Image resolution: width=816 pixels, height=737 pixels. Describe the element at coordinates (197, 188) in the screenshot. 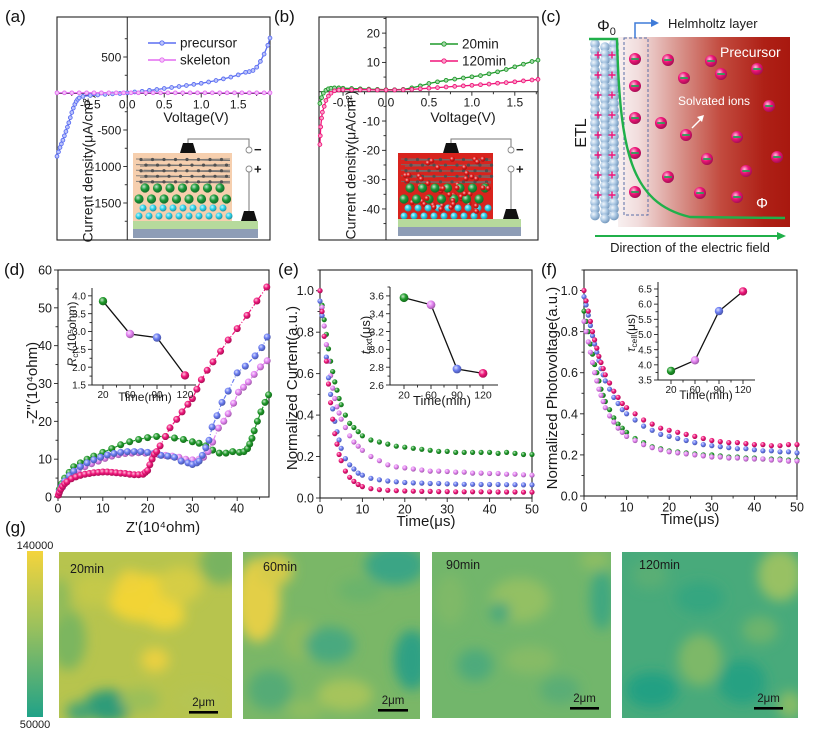

I see `device-schematic-precursor: −+` at that location.